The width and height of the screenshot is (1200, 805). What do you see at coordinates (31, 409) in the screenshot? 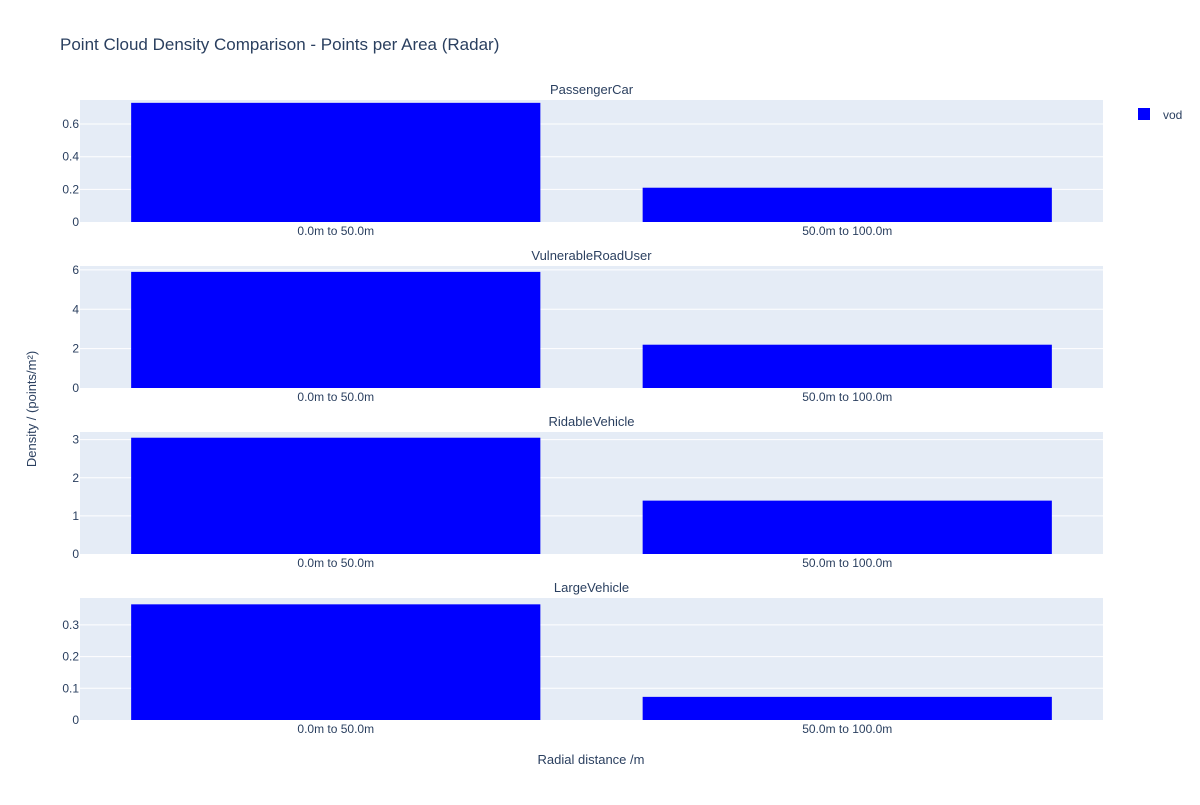
I see `y-axis-label: Density / (points/m²)` at bounding box center [31, 409].